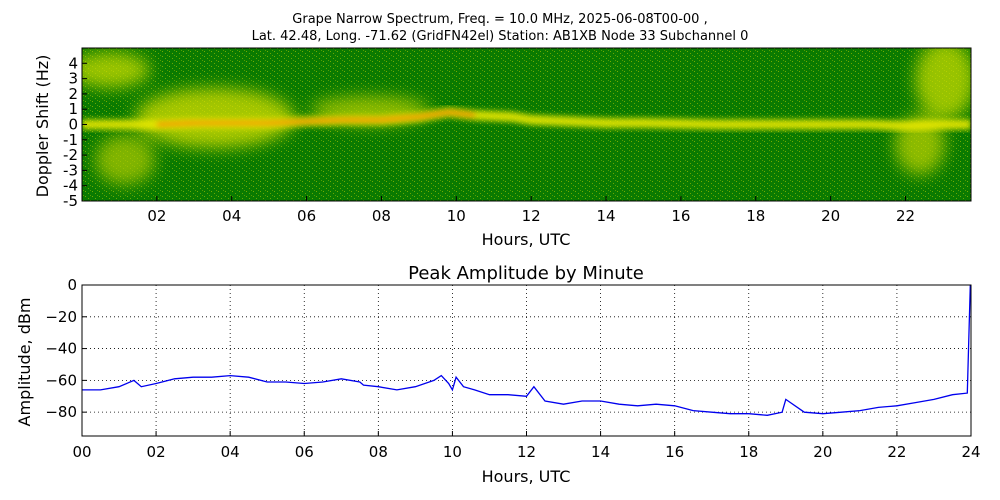  Describe the element at coordinates (822, 452) in the screenshot. I see `amplitude-x-tick-label: 20` at that location.